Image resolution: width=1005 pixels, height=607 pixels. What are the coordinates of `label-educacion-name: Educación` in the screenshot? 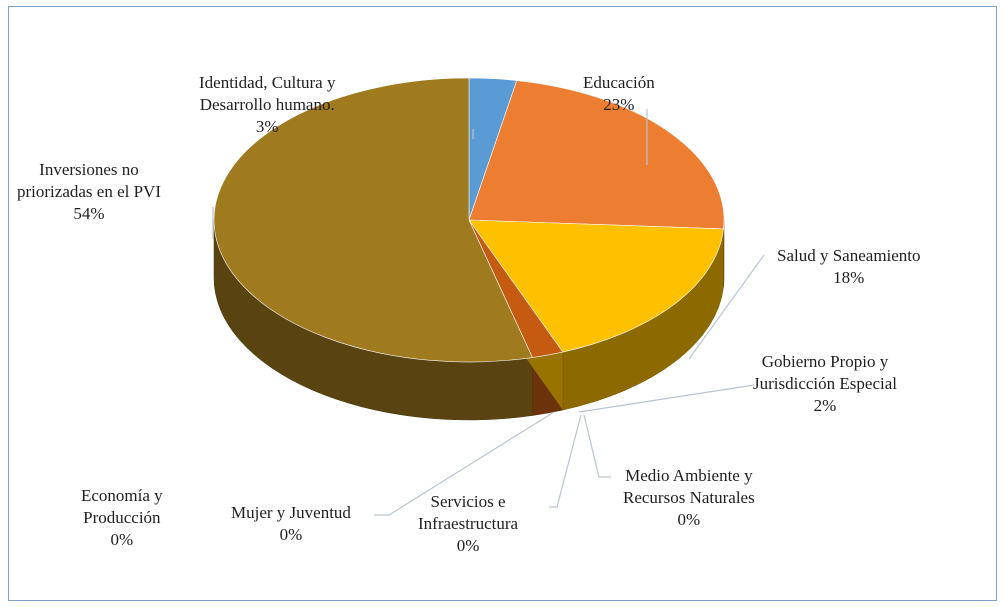 It's located at (619, 82).